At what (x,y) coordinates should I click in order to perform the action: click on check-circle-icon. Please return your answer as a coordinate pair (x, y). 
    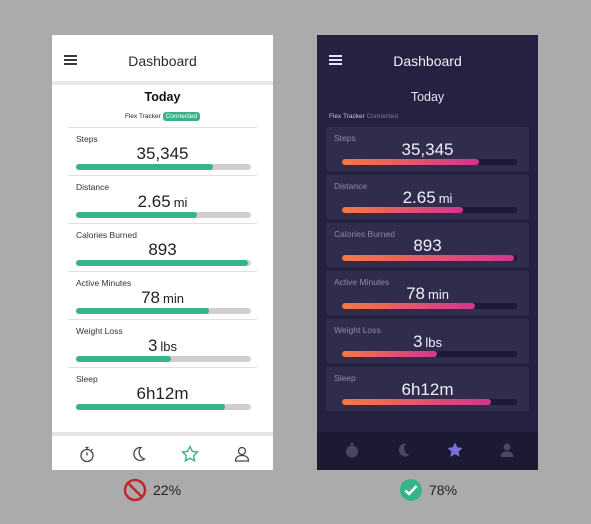
    Looking at the image, I should click on (411, 490).